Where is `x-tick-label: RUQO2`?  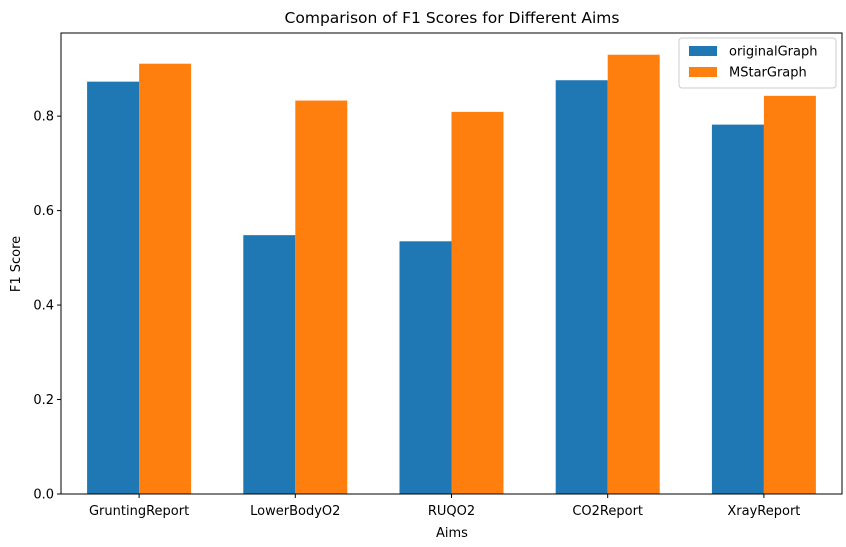
x-tick-label: RUQO2 is located at coordinates (451, 511).